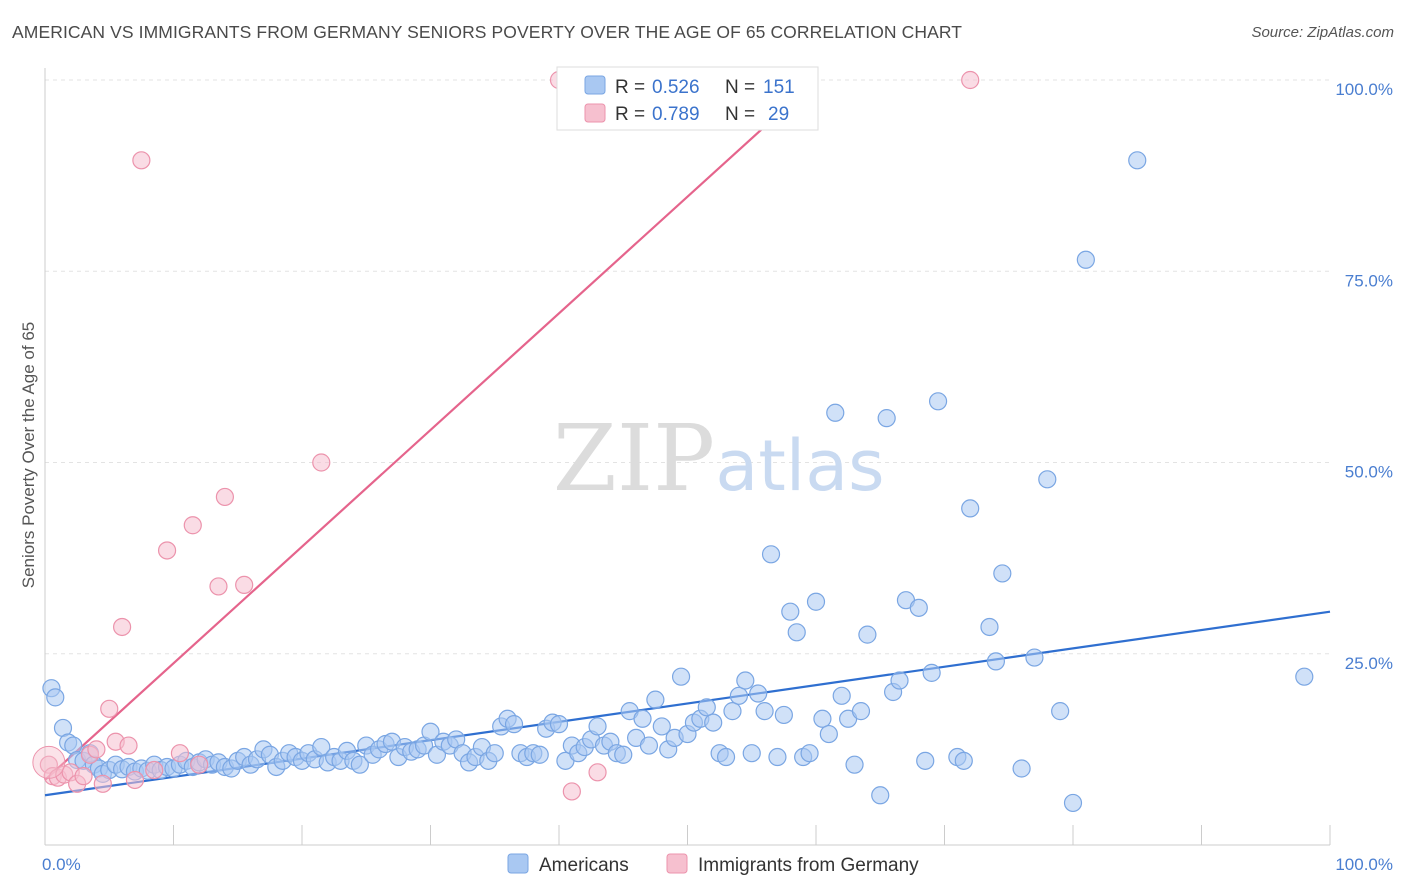 This screenshot has width=1406, height=892. What do you see at coordinates (1364, 376) in the screenshot?
I see `y-tick-labels: 25.0% 50.0% 75.0% 100.0%` at bounding box center [1364, 376].